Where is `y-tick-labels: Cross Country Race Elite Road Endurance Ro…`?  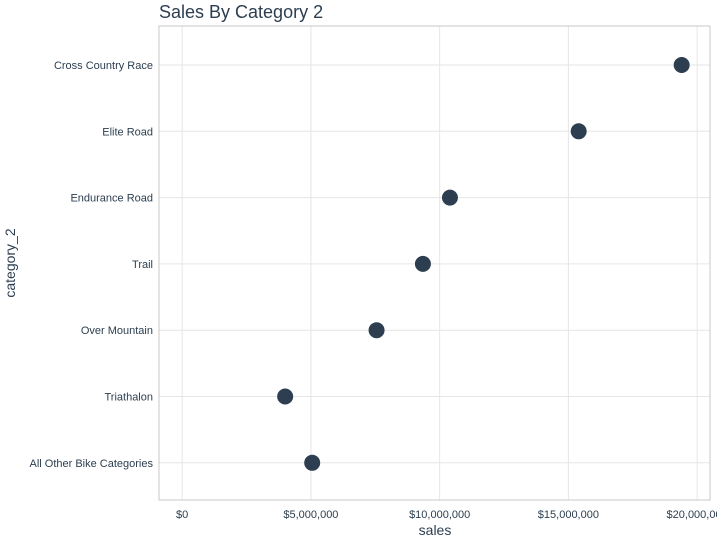
y-tick-labels: Cross Country Race Elite Road Endurance Ro… is located at coordinates (92, 265).